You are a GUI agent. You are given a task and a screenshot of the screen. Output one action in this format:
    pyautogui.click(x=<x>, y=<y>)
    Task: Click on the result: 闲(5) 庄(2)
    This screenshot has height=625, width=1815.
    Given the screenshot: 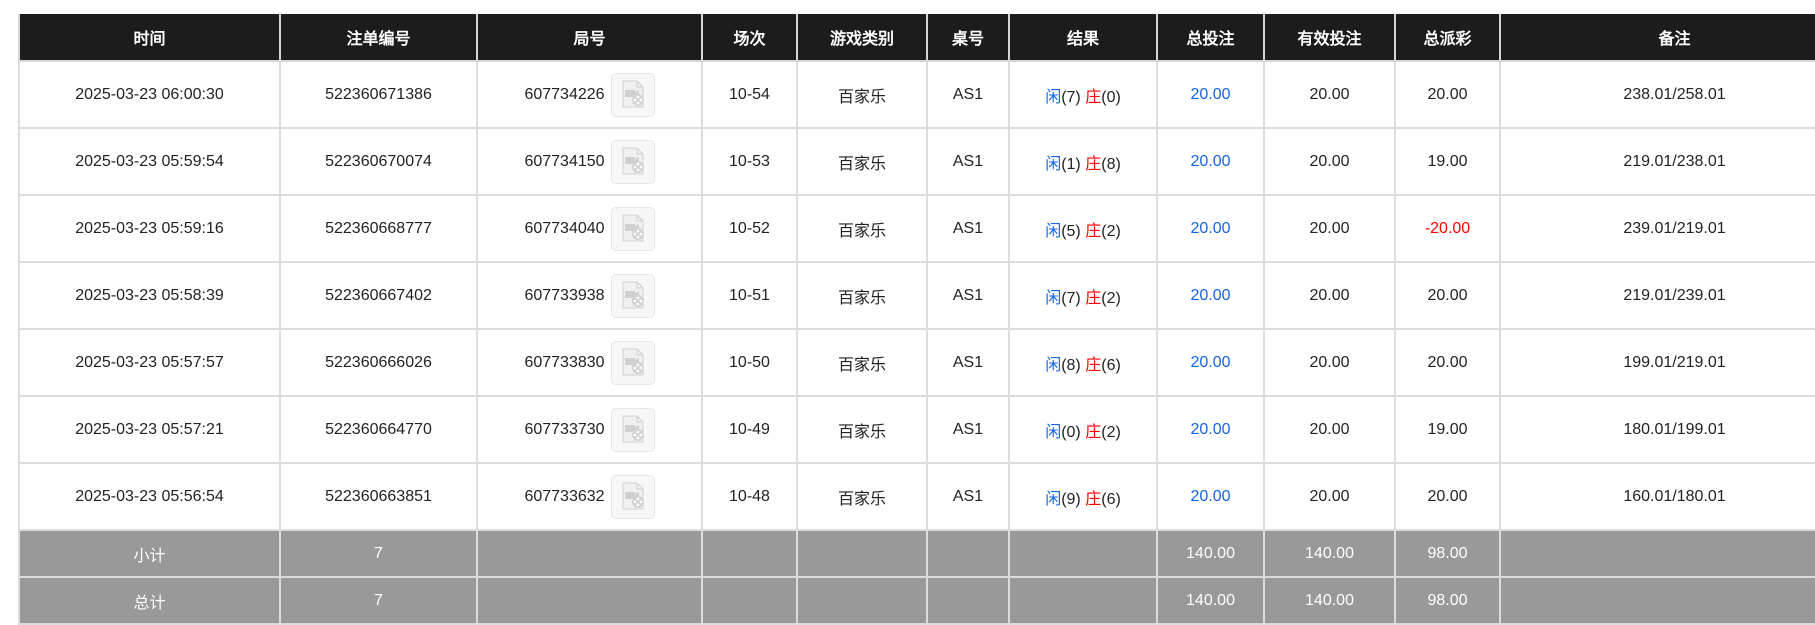 What is the action you would take?
    pyautogui.click(x=1083, y=228)
    